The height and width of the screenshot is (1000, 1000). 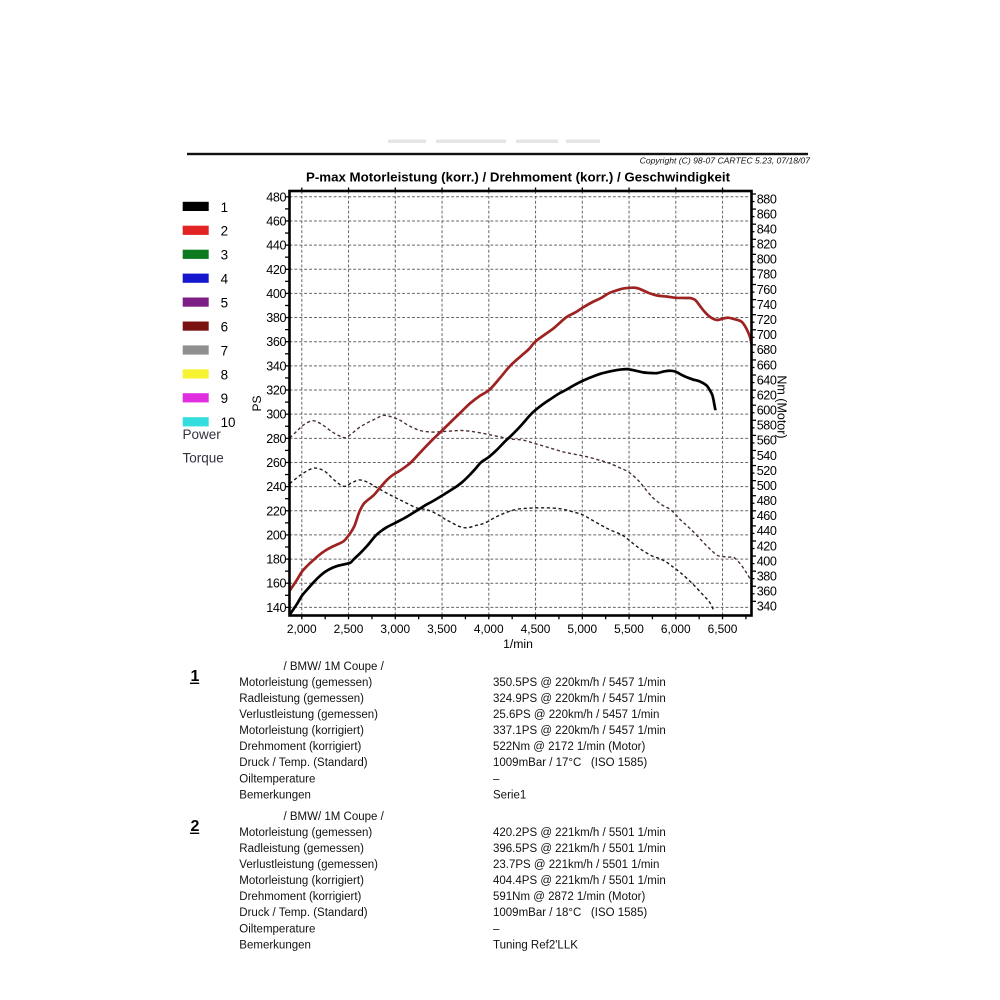 I want to click on svg-text: 6, so click(x=224, y=327).